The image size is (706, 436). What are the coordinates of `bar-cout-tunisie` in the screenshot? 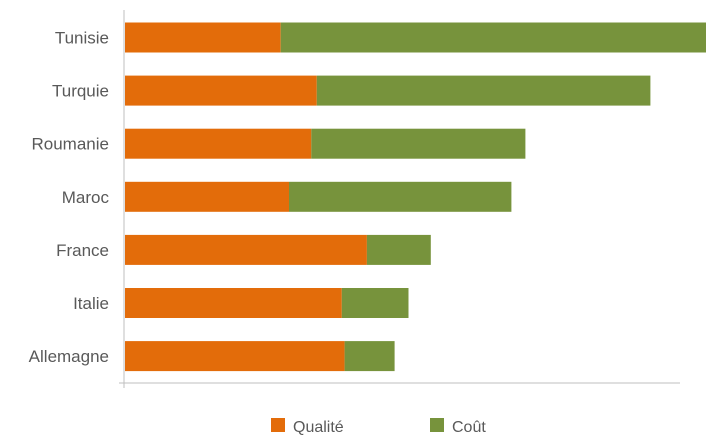 It's located at (493, 37).